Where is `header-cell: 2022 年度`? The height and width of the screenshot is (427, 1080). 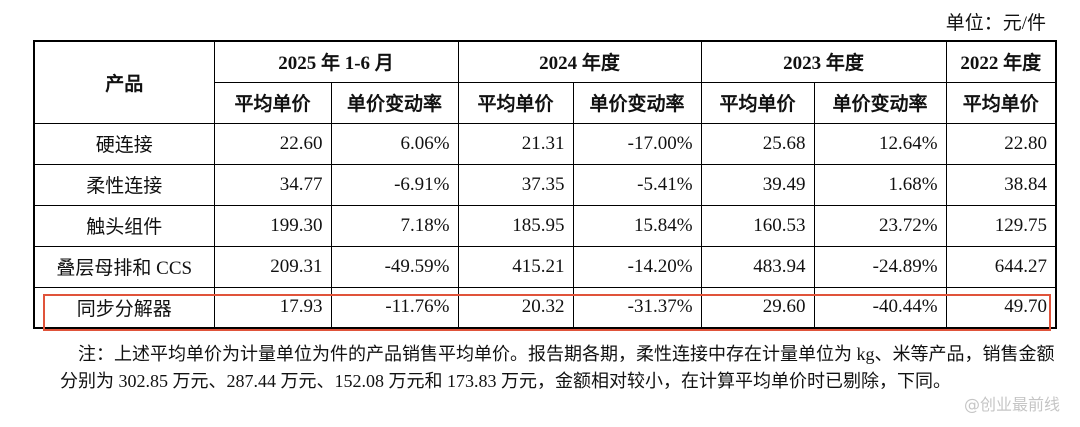 header-cell: 2022 年度 is located at coordinates (1001, 61).